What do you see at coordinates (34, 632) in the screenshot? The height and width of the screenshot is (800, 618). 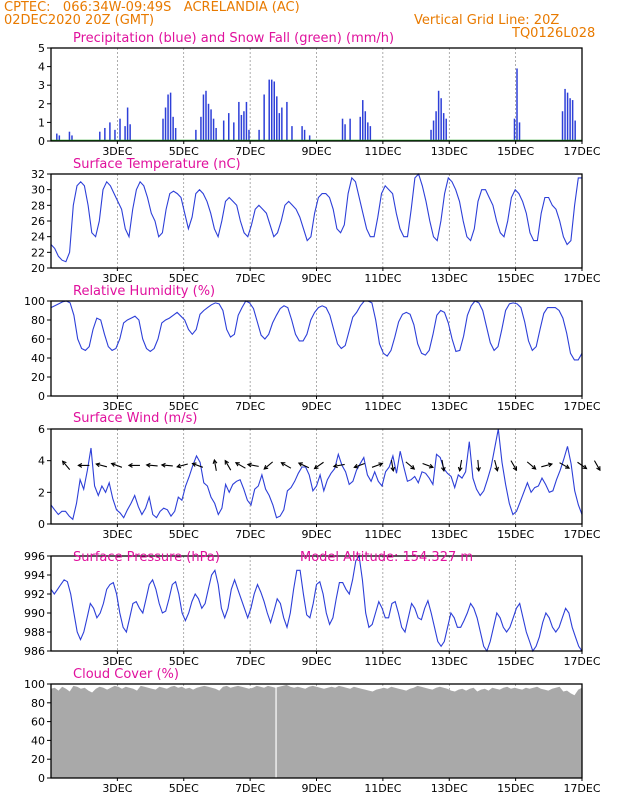 I see `y-tick-label: 988` at bounding box center [34, 632].